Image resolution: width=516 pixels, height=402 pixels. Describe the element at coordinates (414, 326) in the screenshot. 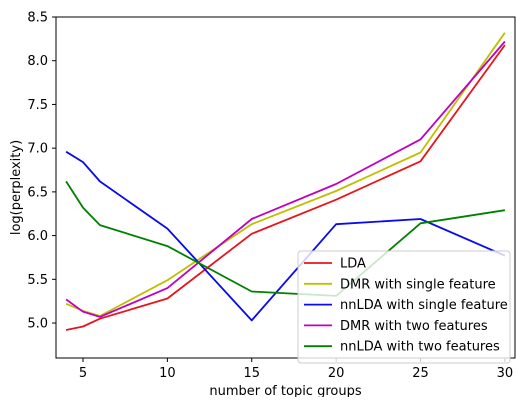

I see `legend-label: DMR with two features` at that location.